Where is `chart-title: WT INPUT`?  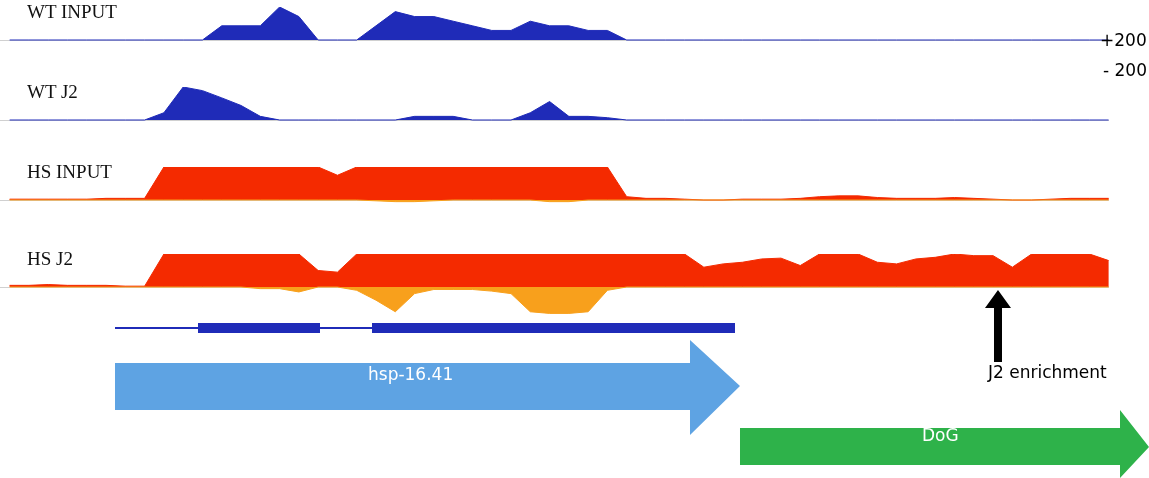 chart-title: WT INPUT is located at coordinates (72, 11).